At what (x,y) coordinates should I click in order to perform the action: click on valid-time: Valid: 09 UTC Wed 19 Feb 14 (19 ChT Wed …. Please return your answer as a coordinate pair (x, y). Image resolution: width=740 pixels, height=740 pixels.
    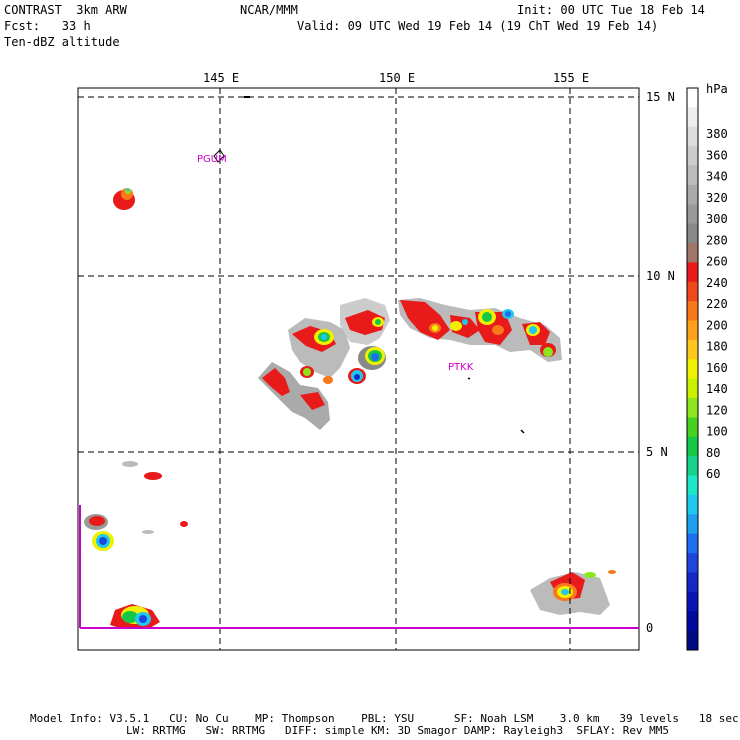
    Looking at the image, I should click on (478, 26).